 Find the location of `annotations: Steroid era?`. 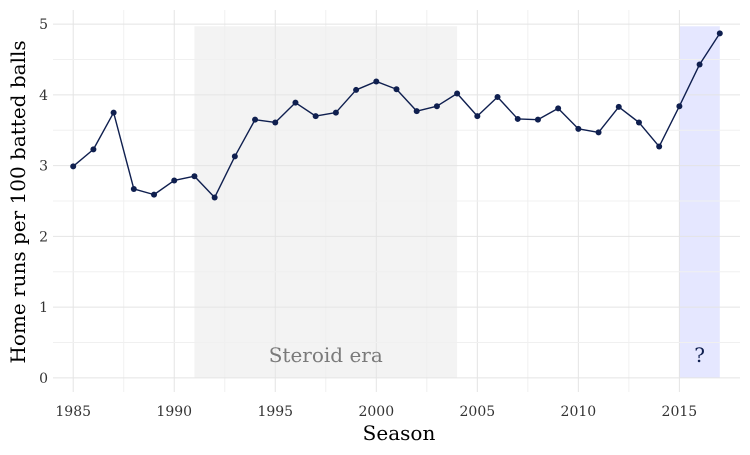

annotations: Steroid era? is located at coordinates (487, 355).